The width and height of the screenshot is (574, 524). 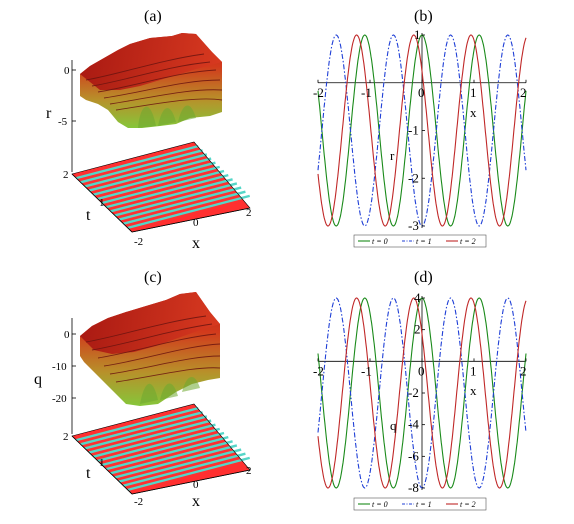 I want to click on y-axis-label: q, so click(x=393, y=425).